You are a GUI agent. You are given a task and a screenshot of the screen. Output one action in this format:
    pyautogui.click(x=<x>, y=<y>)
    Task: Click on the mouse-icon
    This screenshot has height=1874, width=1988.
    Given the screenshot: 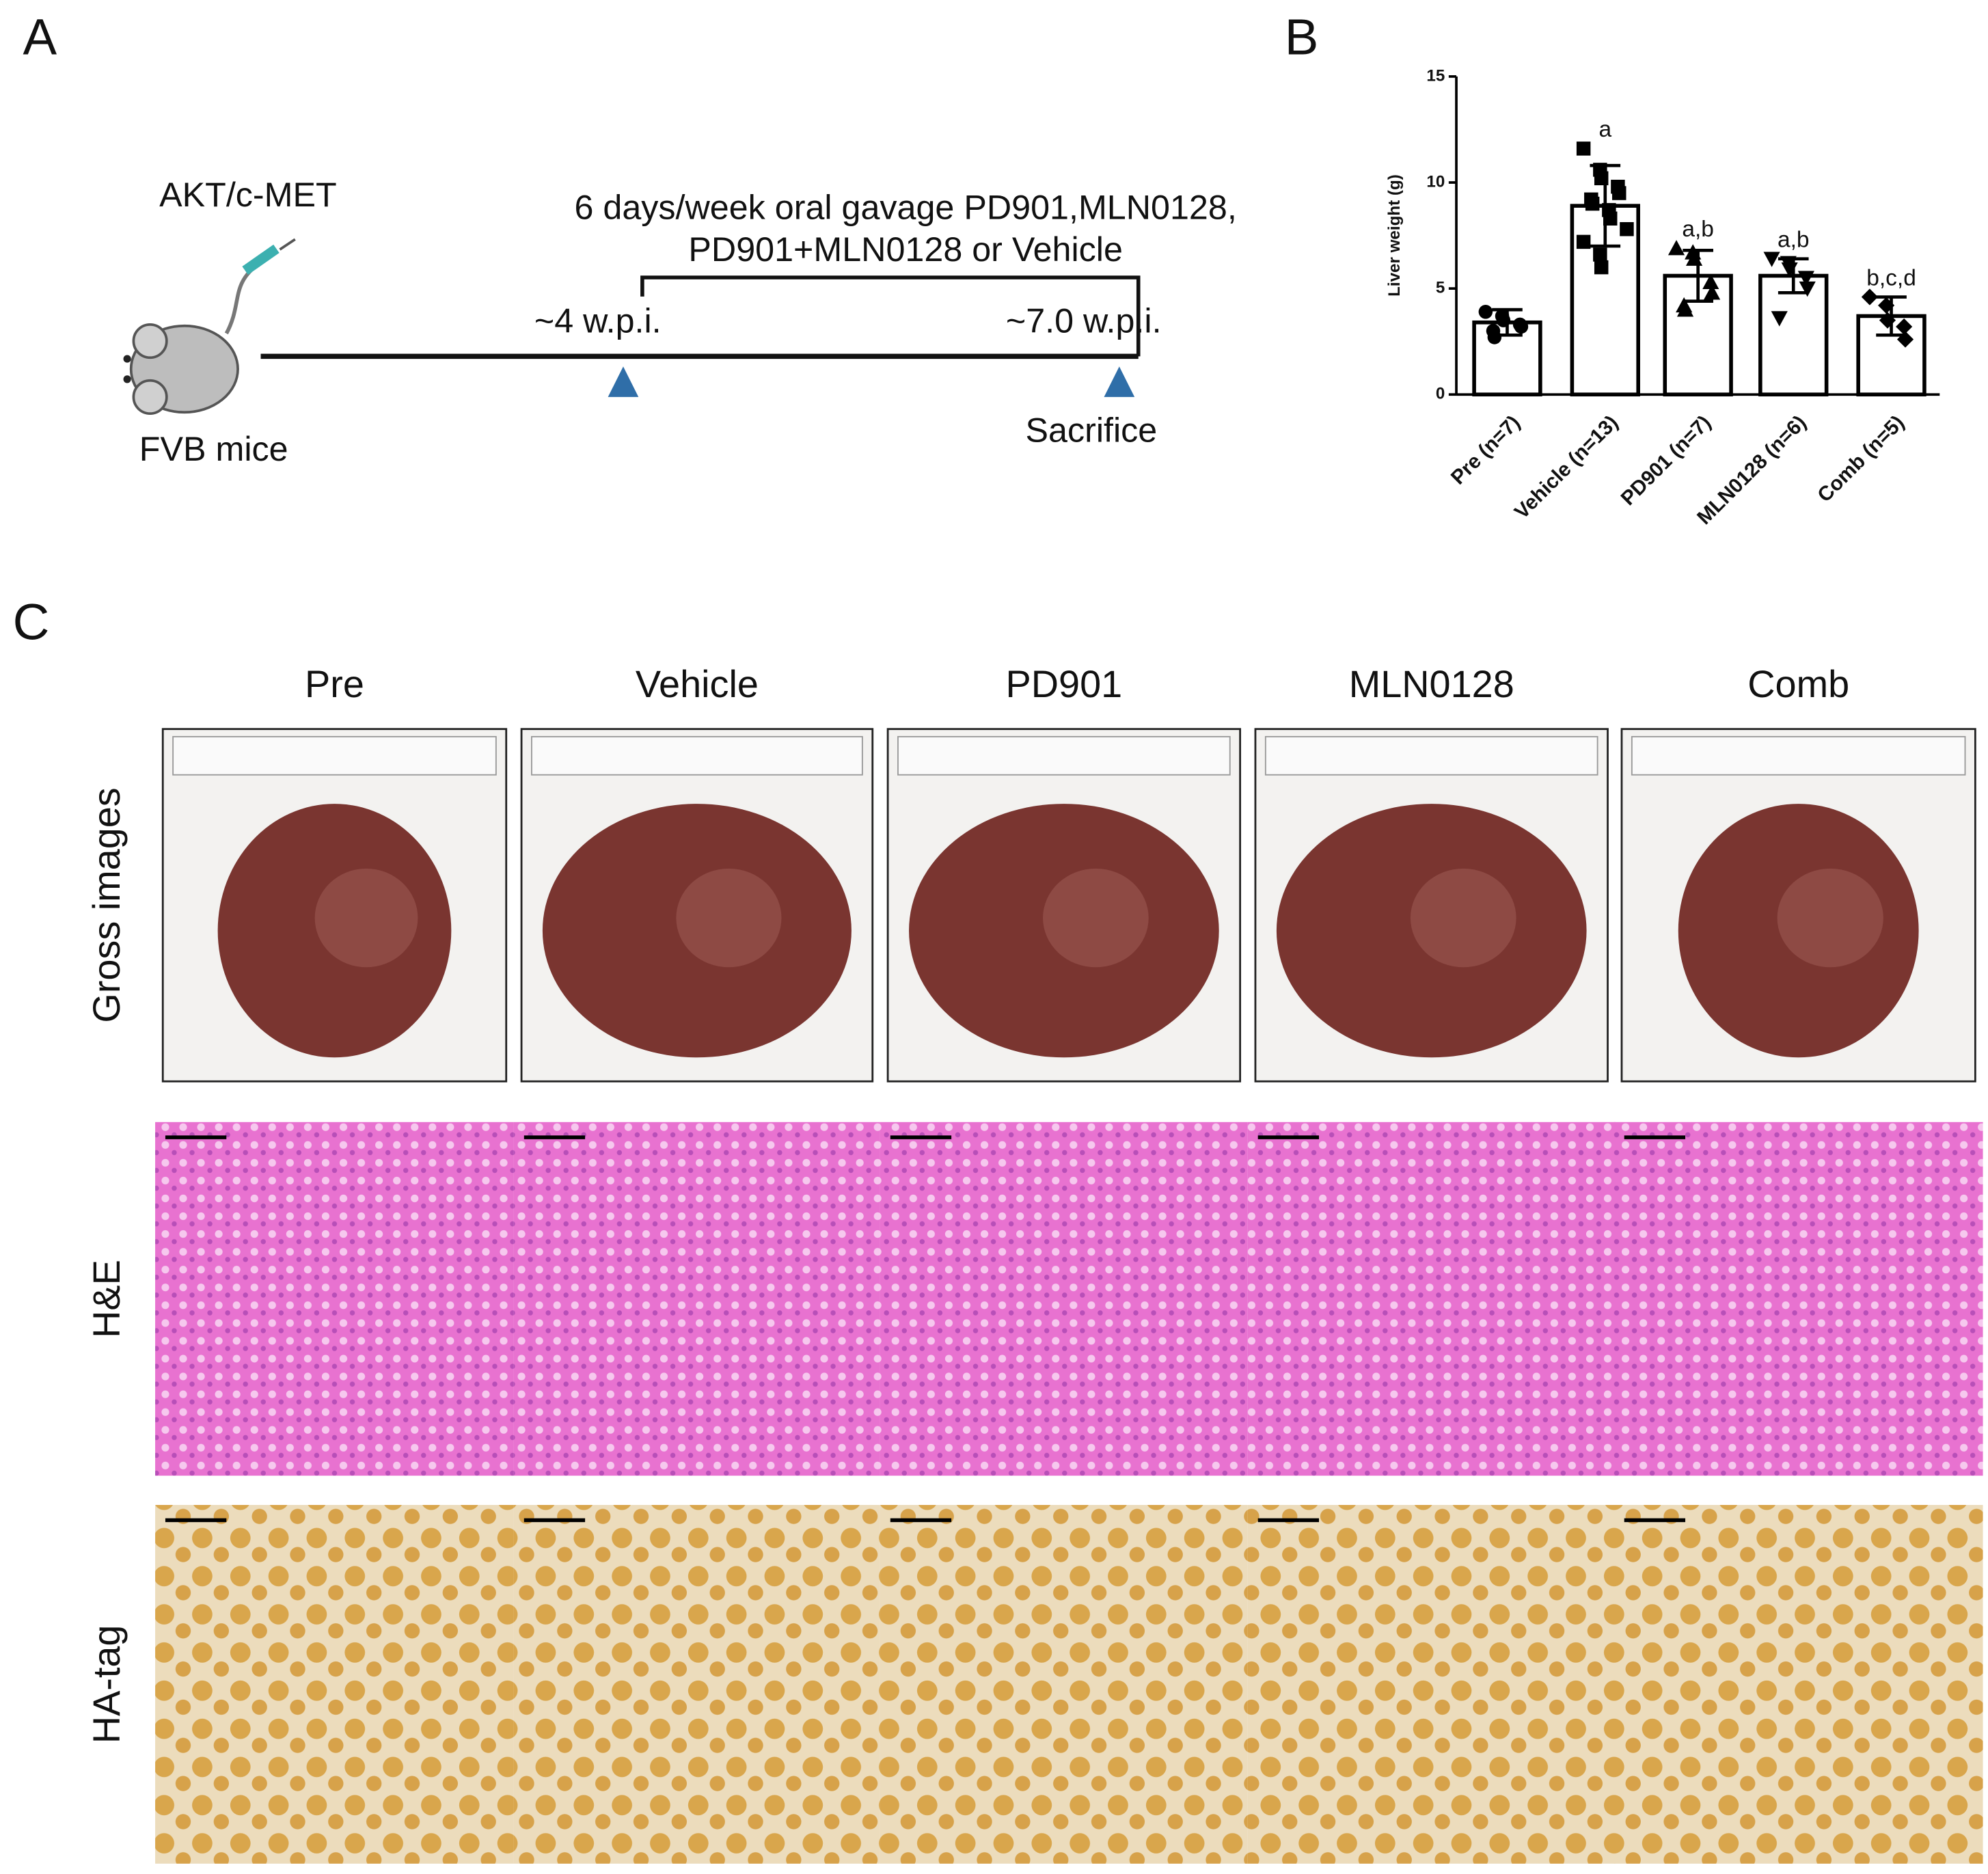 What is the action you would take?
    pyautogui.click(x=210, y=326)
    